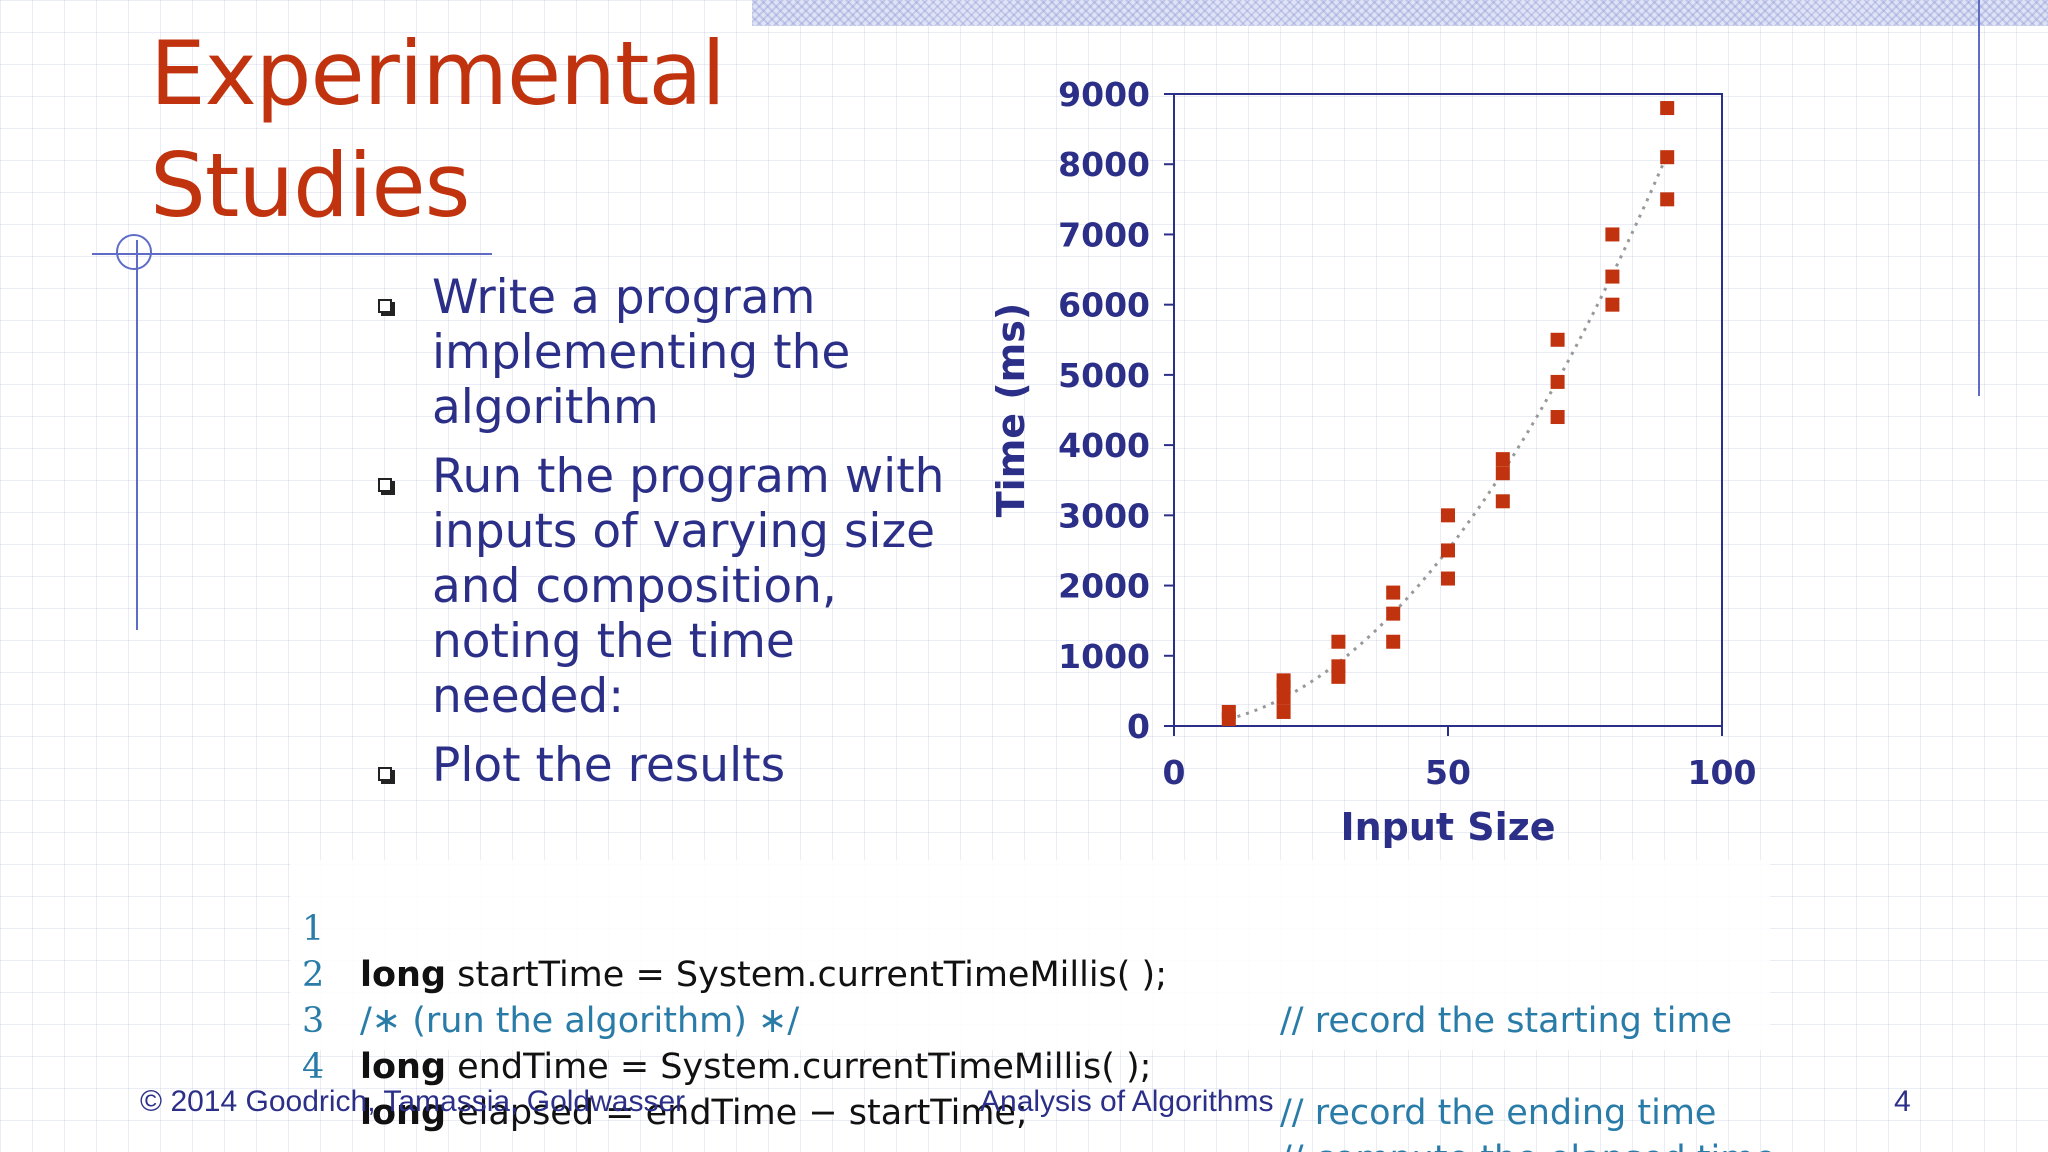  I want to click on y-tick-label: 0, so click(1138, 726).